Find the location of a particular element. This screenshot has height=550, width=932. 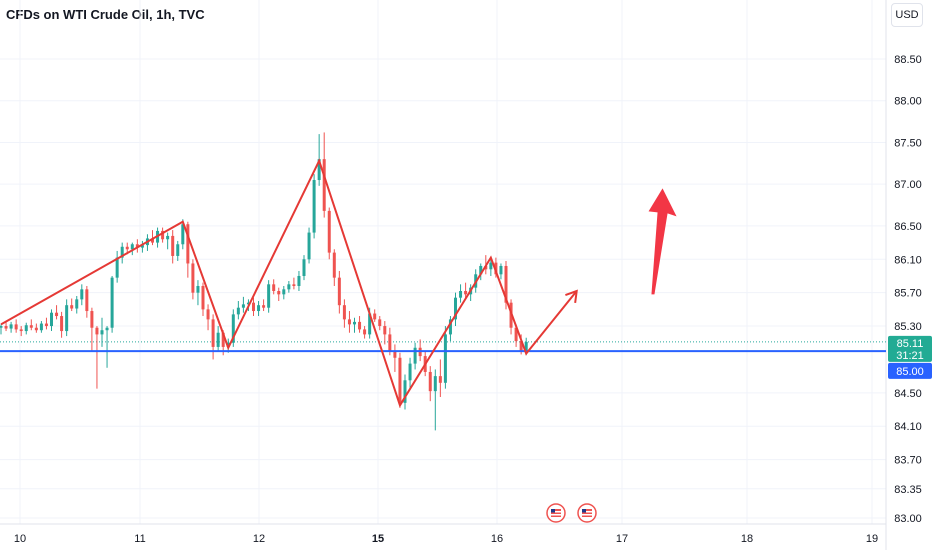

price-tick-label: 83.35 is located at coordinates (908, 490).